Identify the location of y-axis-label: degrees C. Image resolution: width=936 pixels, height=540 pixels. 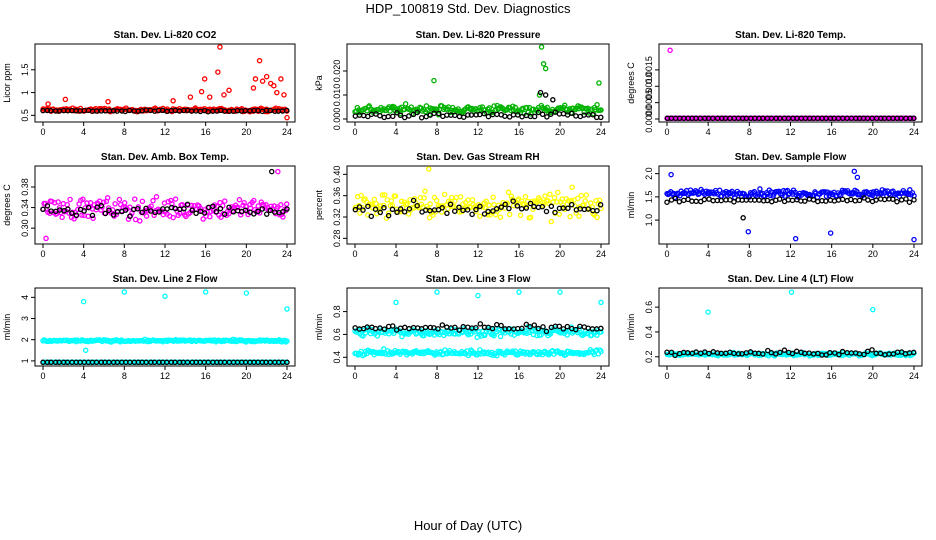
(7, 205).